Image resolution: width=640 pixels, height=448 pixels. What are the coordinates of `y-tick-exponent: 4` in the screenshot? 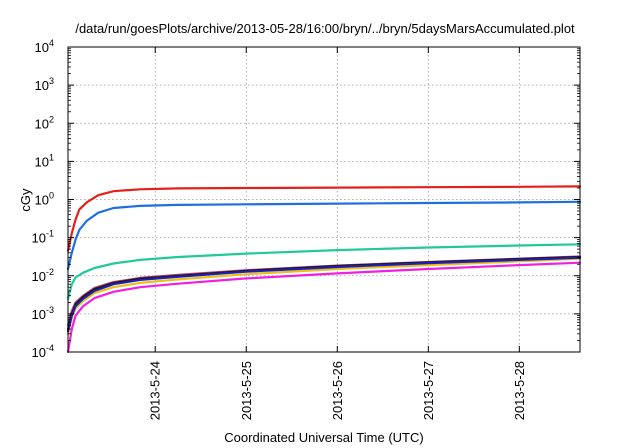 It's located at (51, 43).